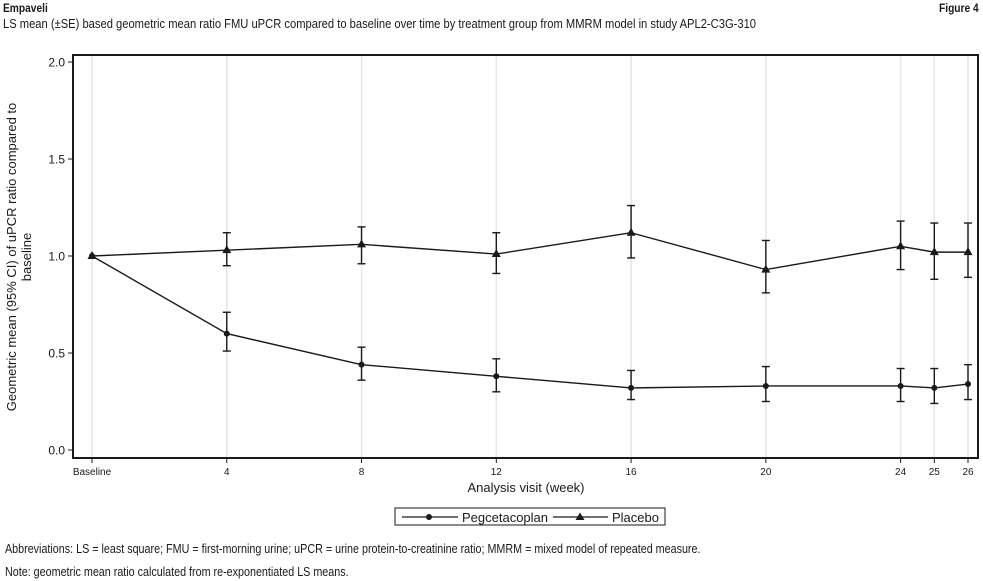  Describe the element at coordinates (635, 517) in the screenshot. I see `legend-label-placebo: Placebo` at that location.